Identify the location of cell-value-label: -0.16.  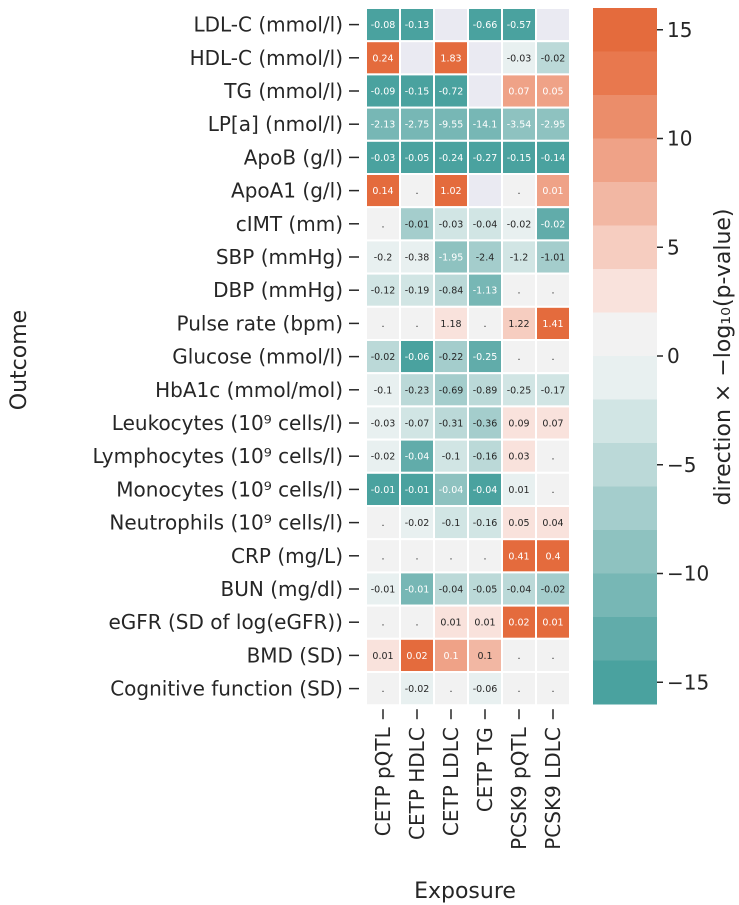
(485, 523).